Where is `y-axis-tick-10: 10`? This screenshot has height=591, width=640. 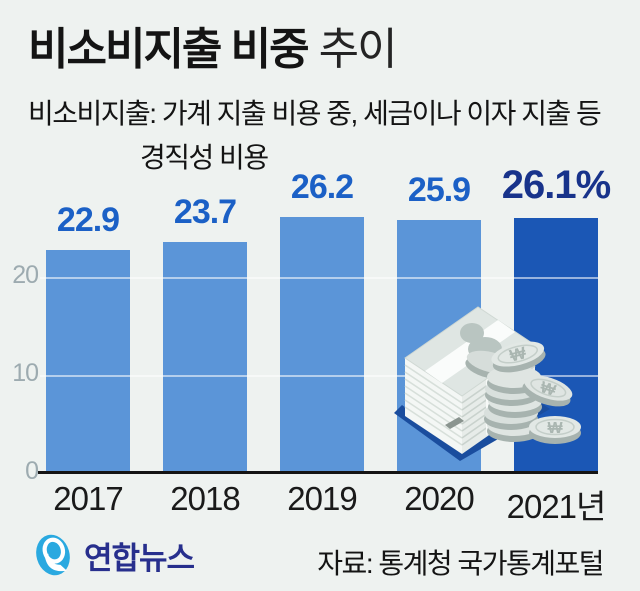 y-axis-tick-10: 10 is located at coordinates (25, 373).